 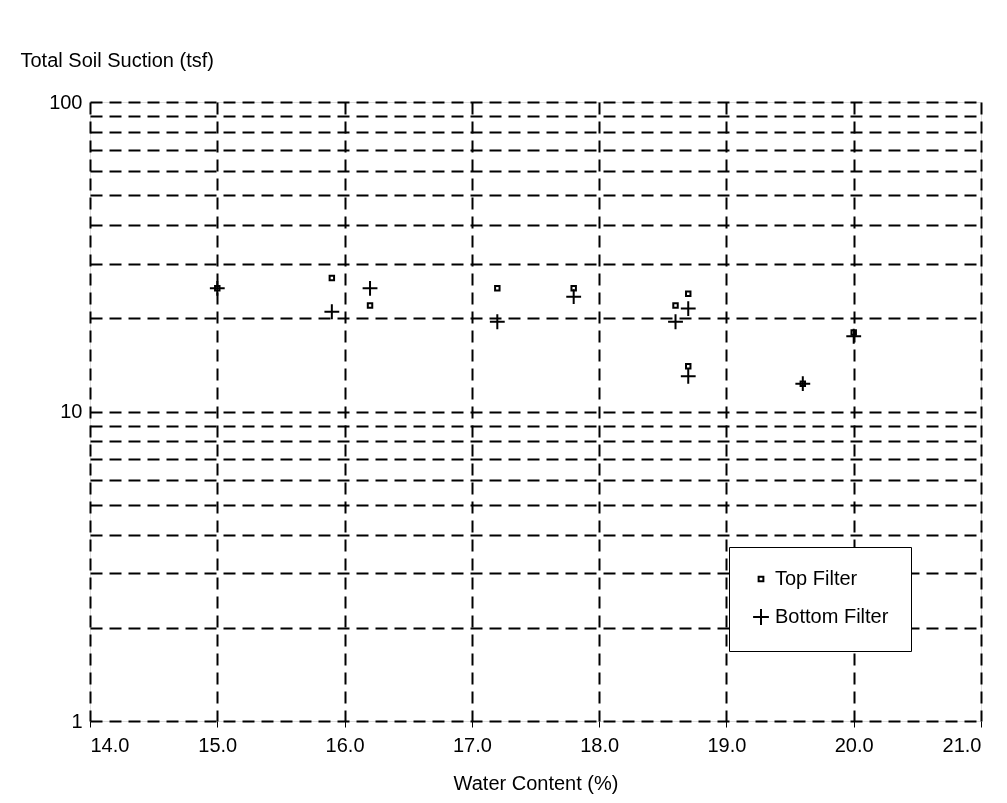 I want to click on x-tick-label: 21.0, so click(x=962, y=744).